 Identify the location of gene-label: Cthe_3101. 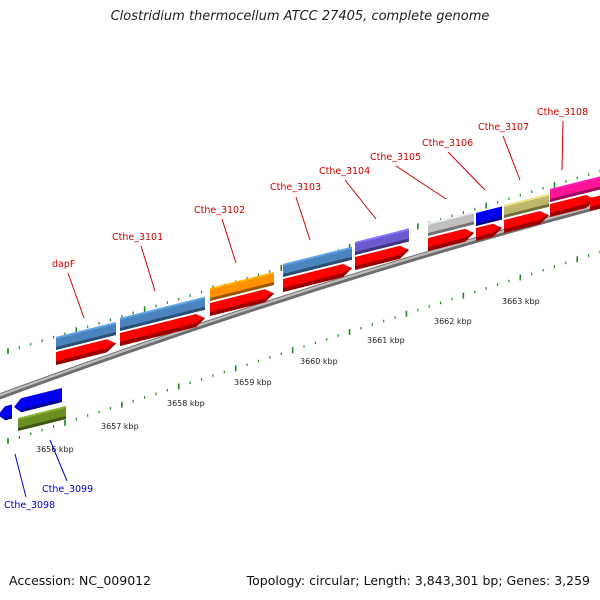
(137, 237).